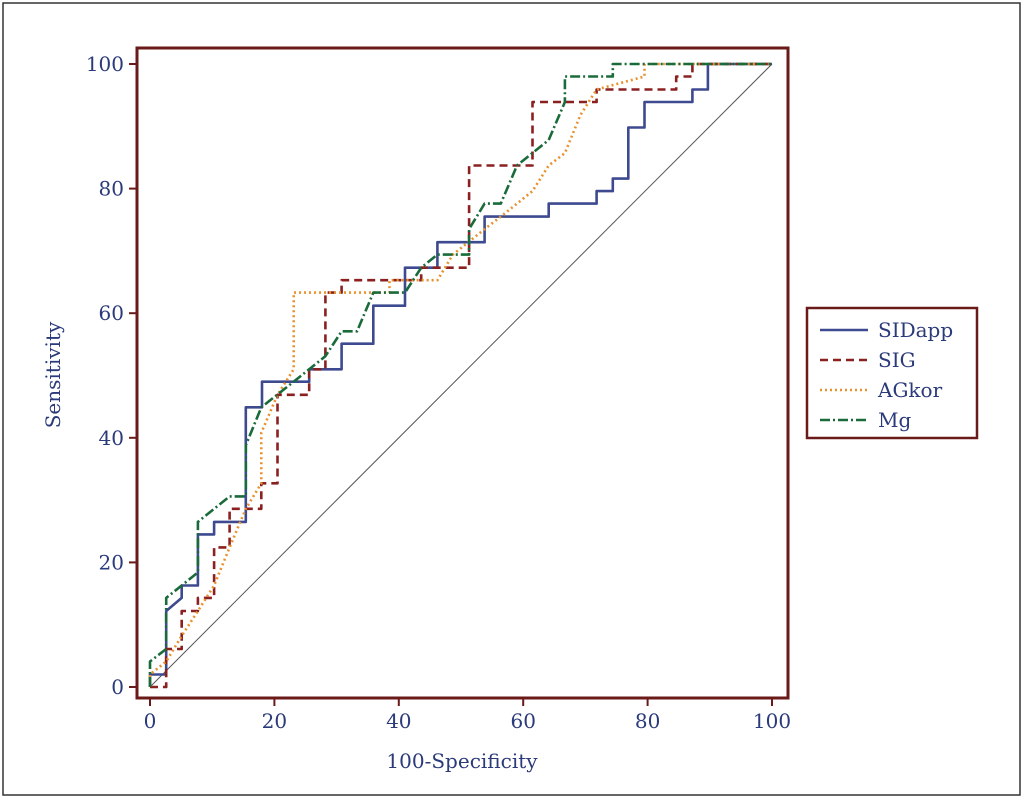 This screenshot has height=800, width=1025. I want to click on y-tick-label: 0, so click(117, 687).